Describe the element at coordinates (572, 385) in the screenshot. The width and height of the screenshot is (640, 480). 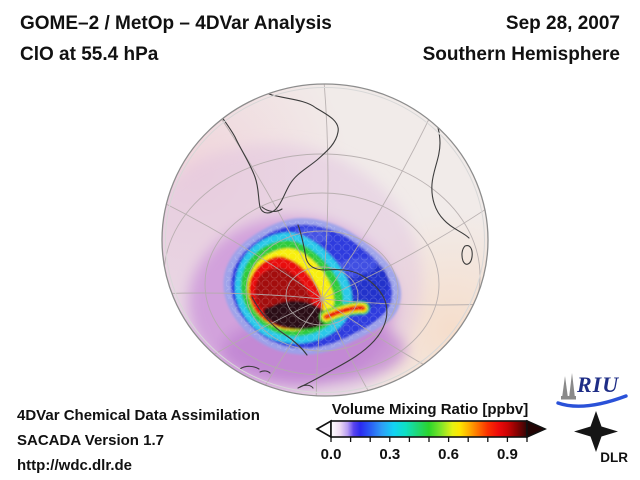
I see `cathedral-spire-icon` at that location.